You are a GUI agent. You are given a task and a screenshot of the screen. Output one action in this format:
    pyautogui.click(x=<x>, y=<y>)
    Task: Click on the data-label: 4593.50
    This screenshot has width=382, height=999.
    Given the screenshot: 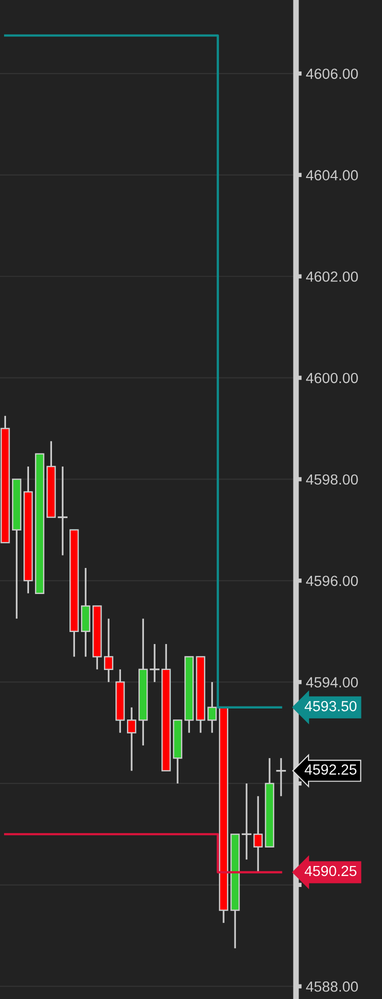 What is the action you would take?
    pyautogui.click(x=330, y=706)
    